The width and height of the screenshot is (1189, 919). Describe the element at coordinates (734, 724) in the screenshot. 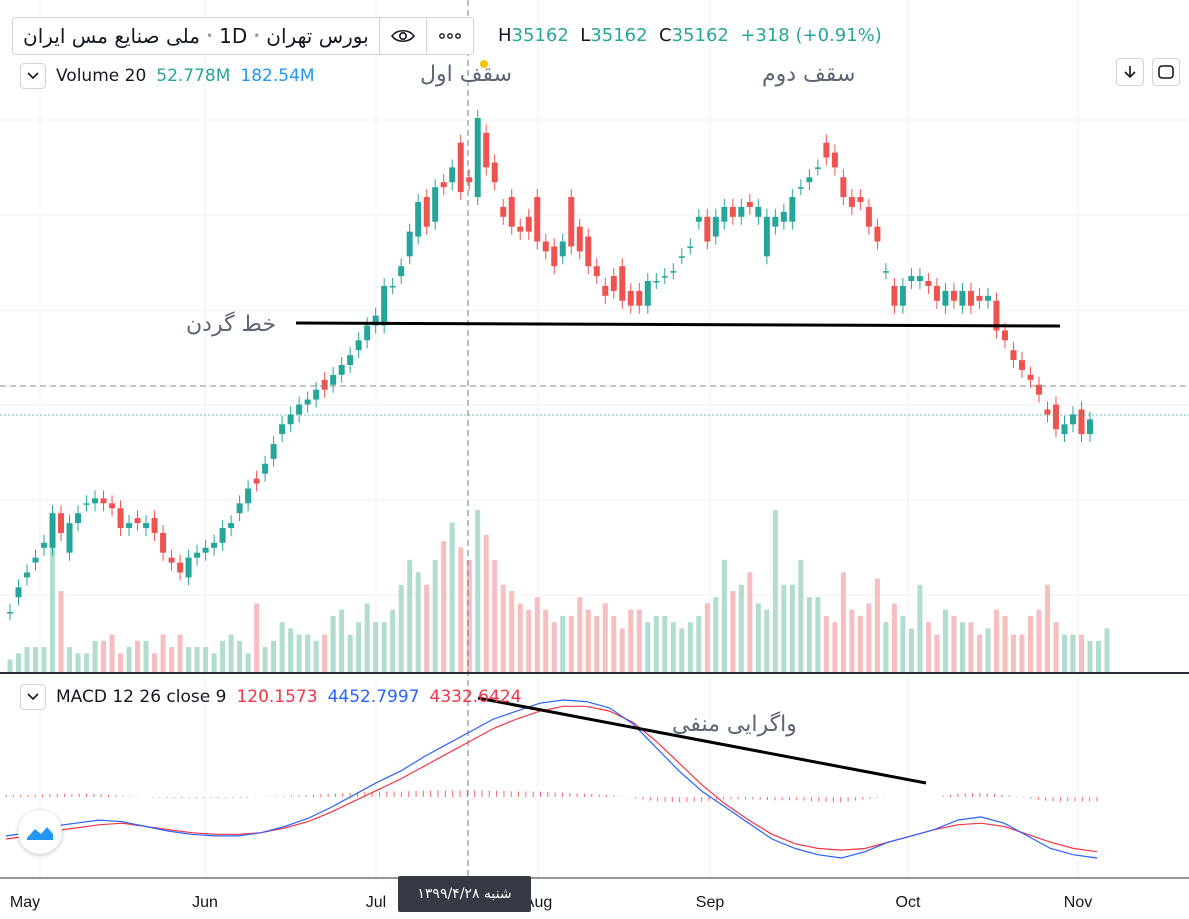

I see `annotation-divergence: واگرایی منفی` at that location.